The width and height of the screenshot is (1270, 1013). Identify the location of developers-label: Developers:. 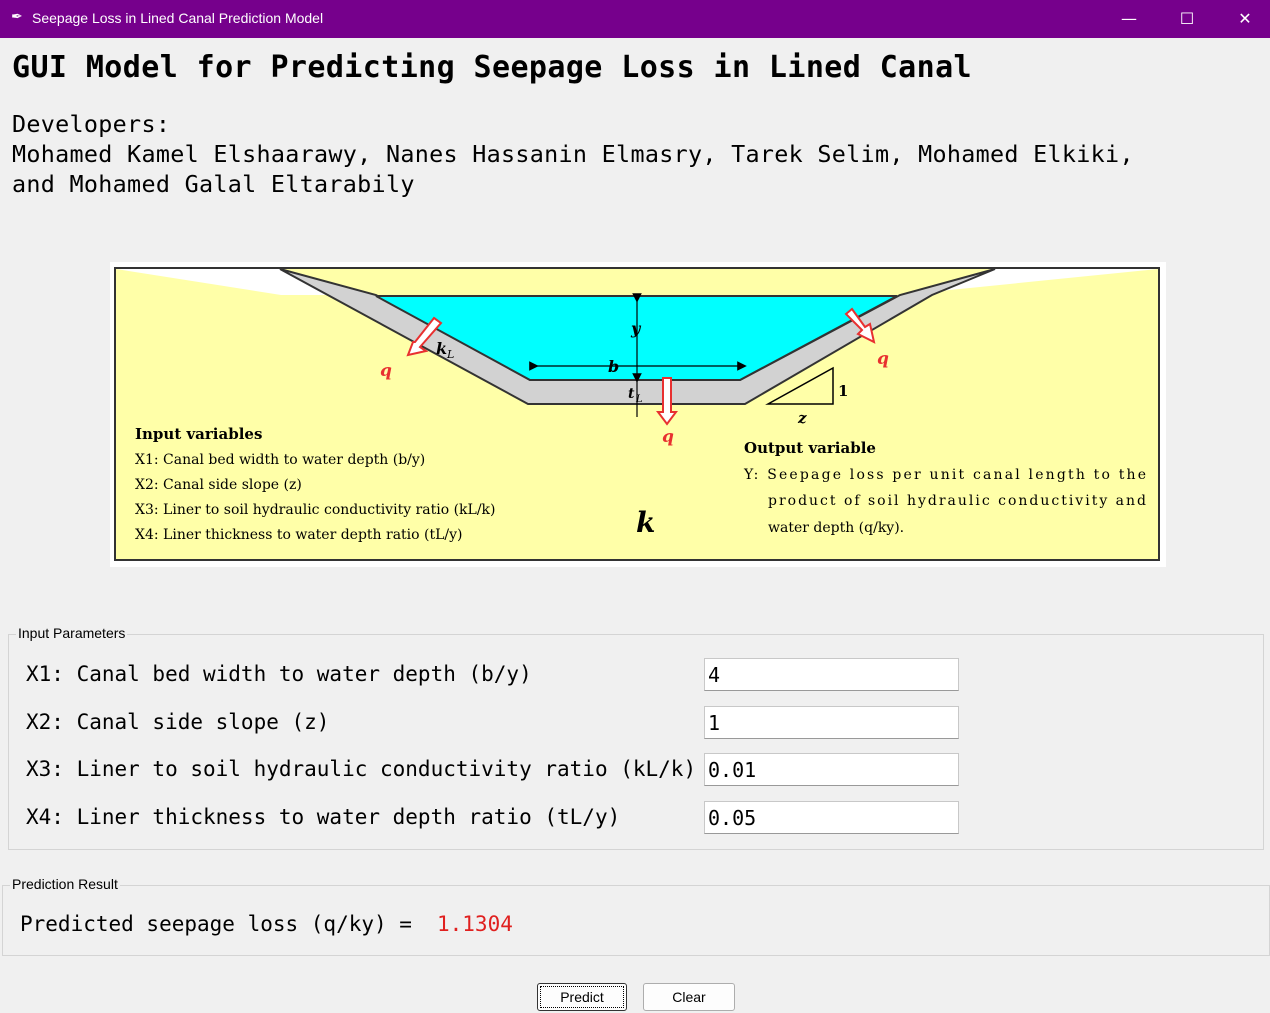
(91, 124).